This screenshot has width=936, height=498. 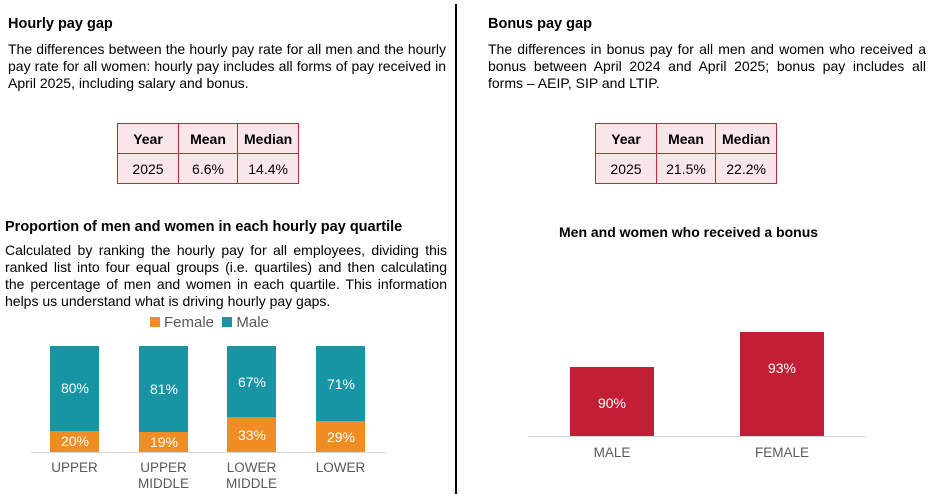 I want to click on legend-female: Female, so click(x=189, y=322).